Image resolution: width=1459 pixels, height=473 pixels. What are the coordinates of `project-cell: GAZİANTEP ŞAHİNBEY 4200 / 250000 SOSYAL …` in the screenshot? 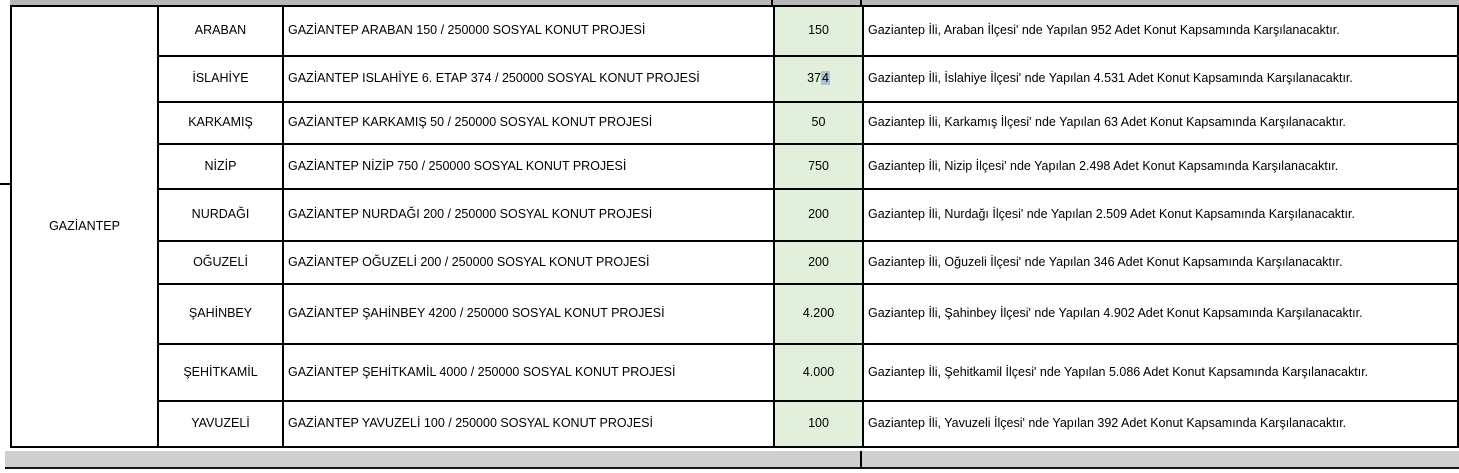 It's located at (528, 314).